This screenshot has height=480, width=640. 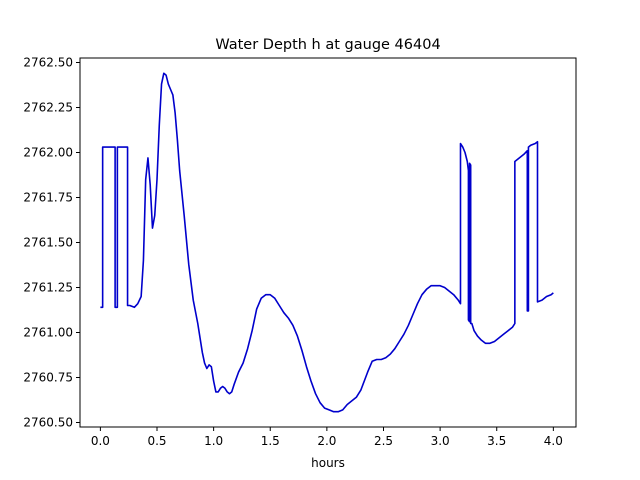 I want to click on x-tick-label: 2.0, so click(x=326, y=441).